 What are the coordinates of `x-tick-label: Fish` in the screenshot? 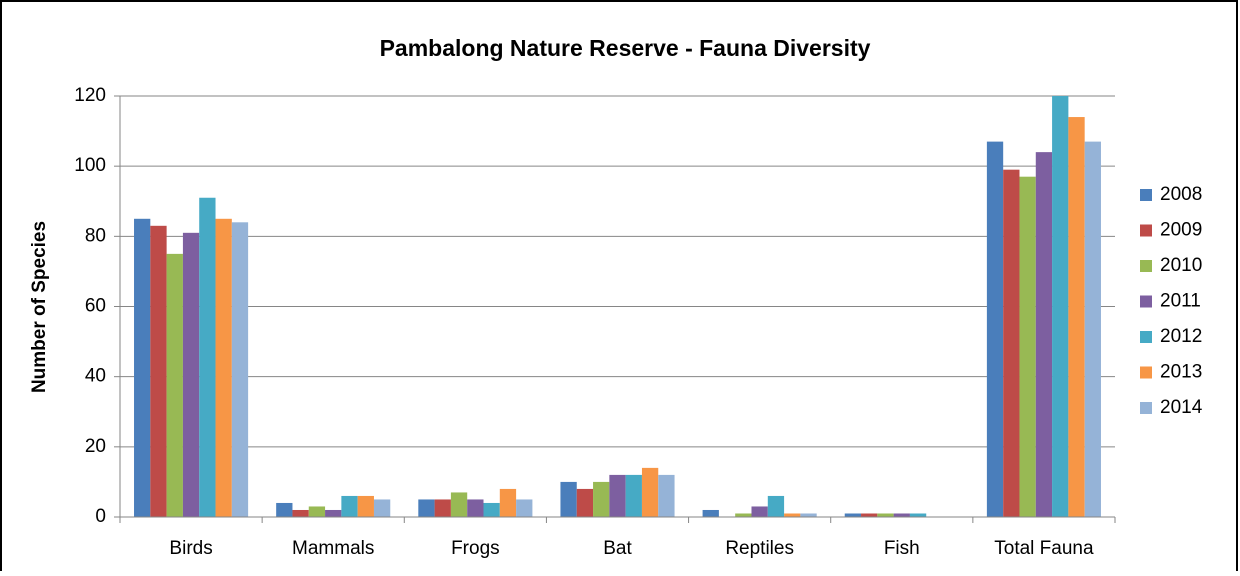 It's located at (902, 548).